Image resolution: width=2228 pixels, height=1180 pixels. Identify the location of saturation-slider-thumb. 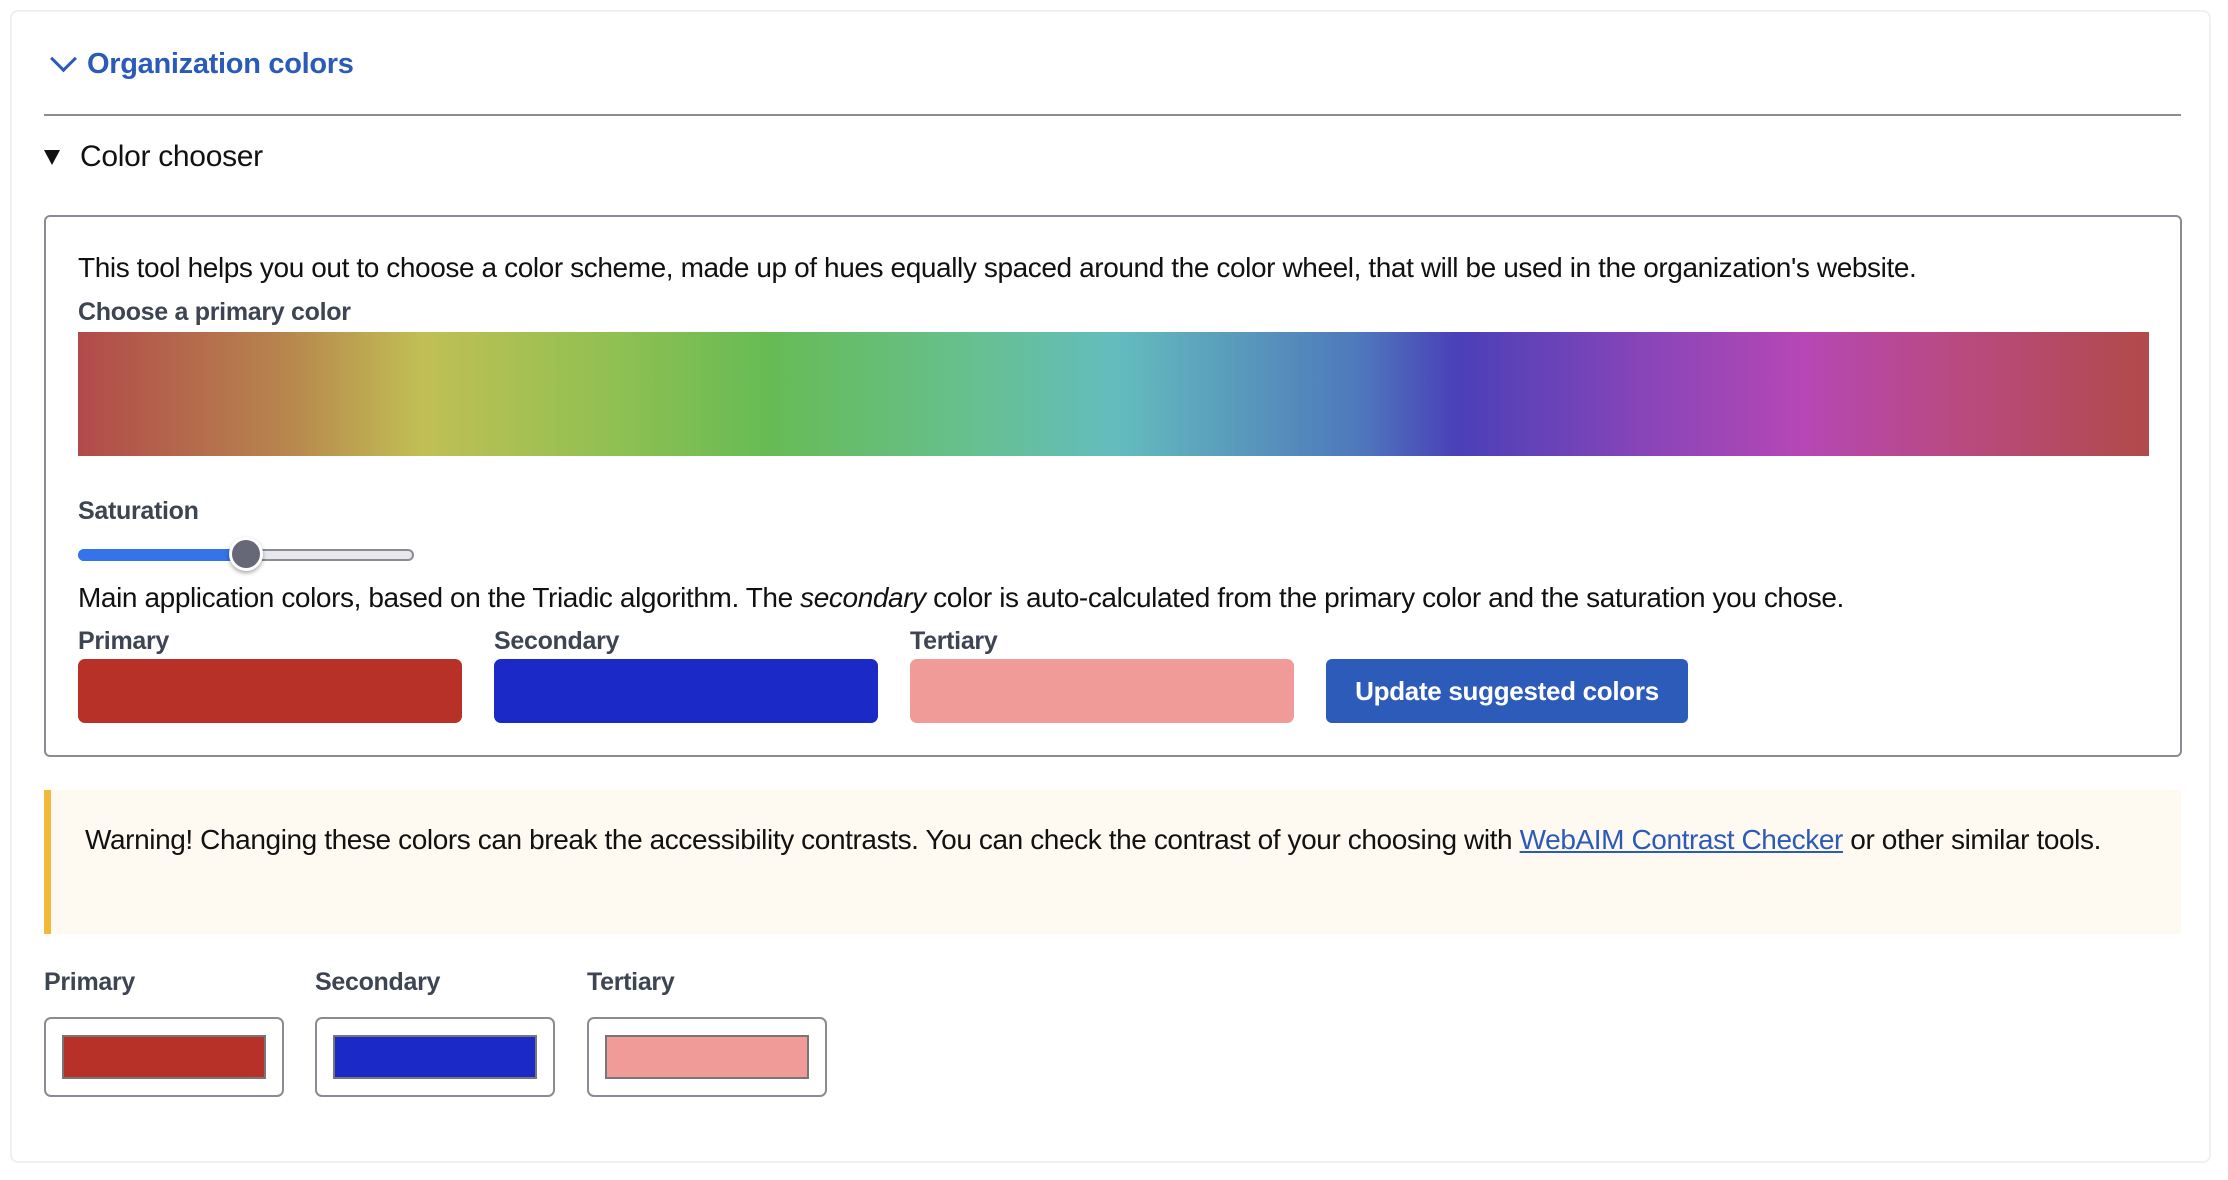
(246, 554).